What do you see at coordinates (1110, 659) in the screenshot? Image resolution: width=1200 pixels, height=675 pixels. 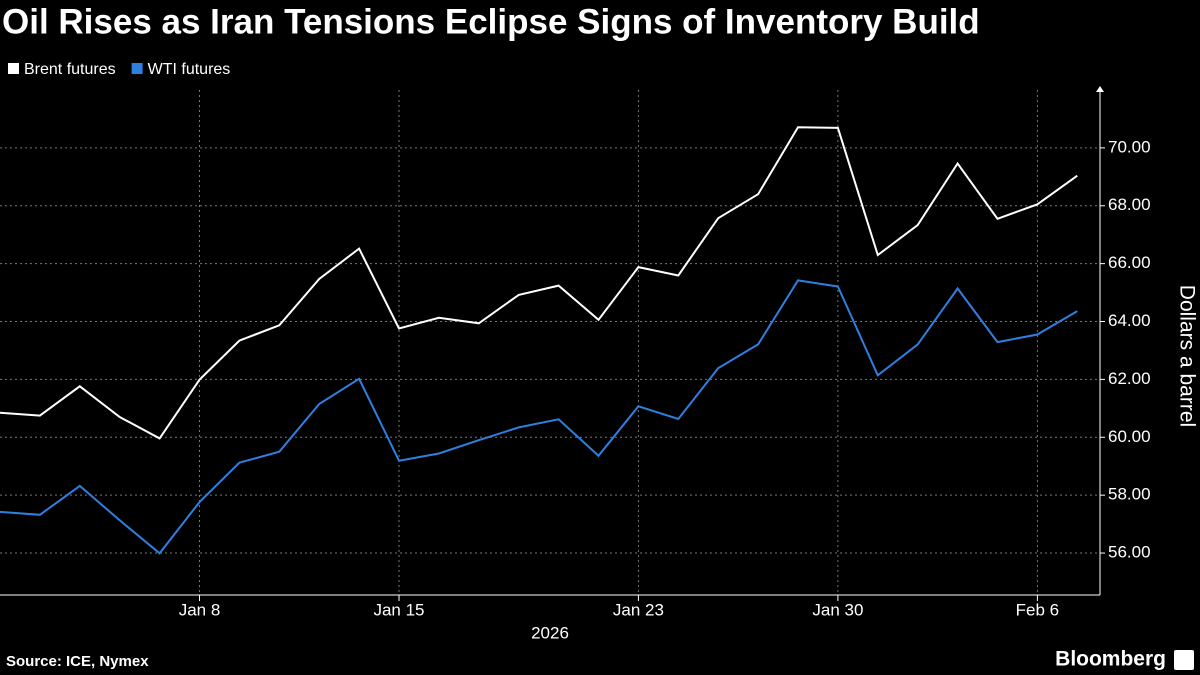 I see `brand-logo: Bloomberg` at bounding box center [1110, 659].